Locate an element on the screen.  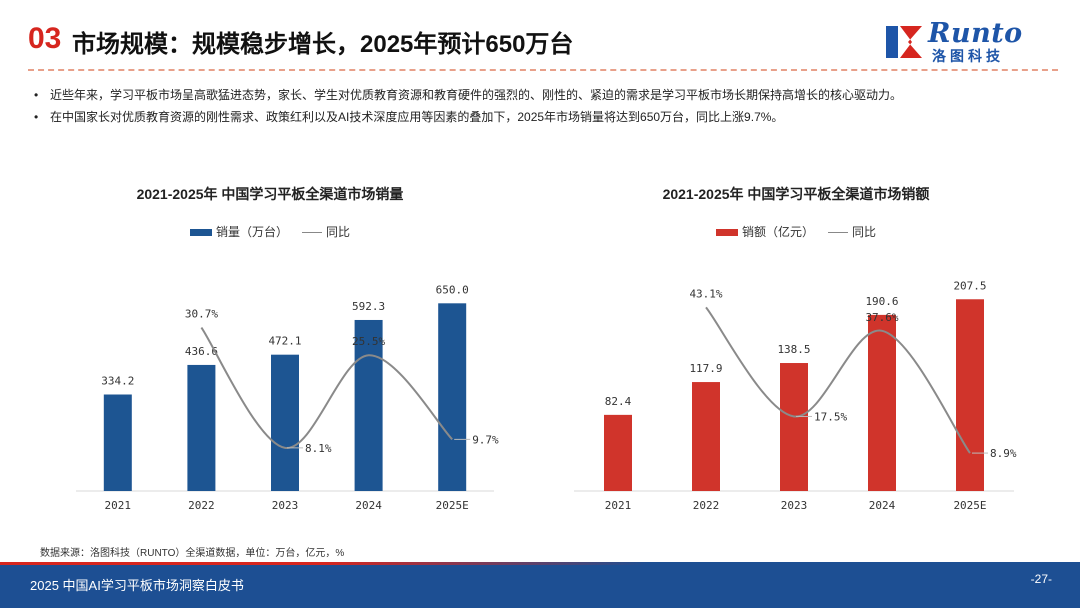
legend-bar-label: 销额（亿元） is located at coordinates (777, 232).